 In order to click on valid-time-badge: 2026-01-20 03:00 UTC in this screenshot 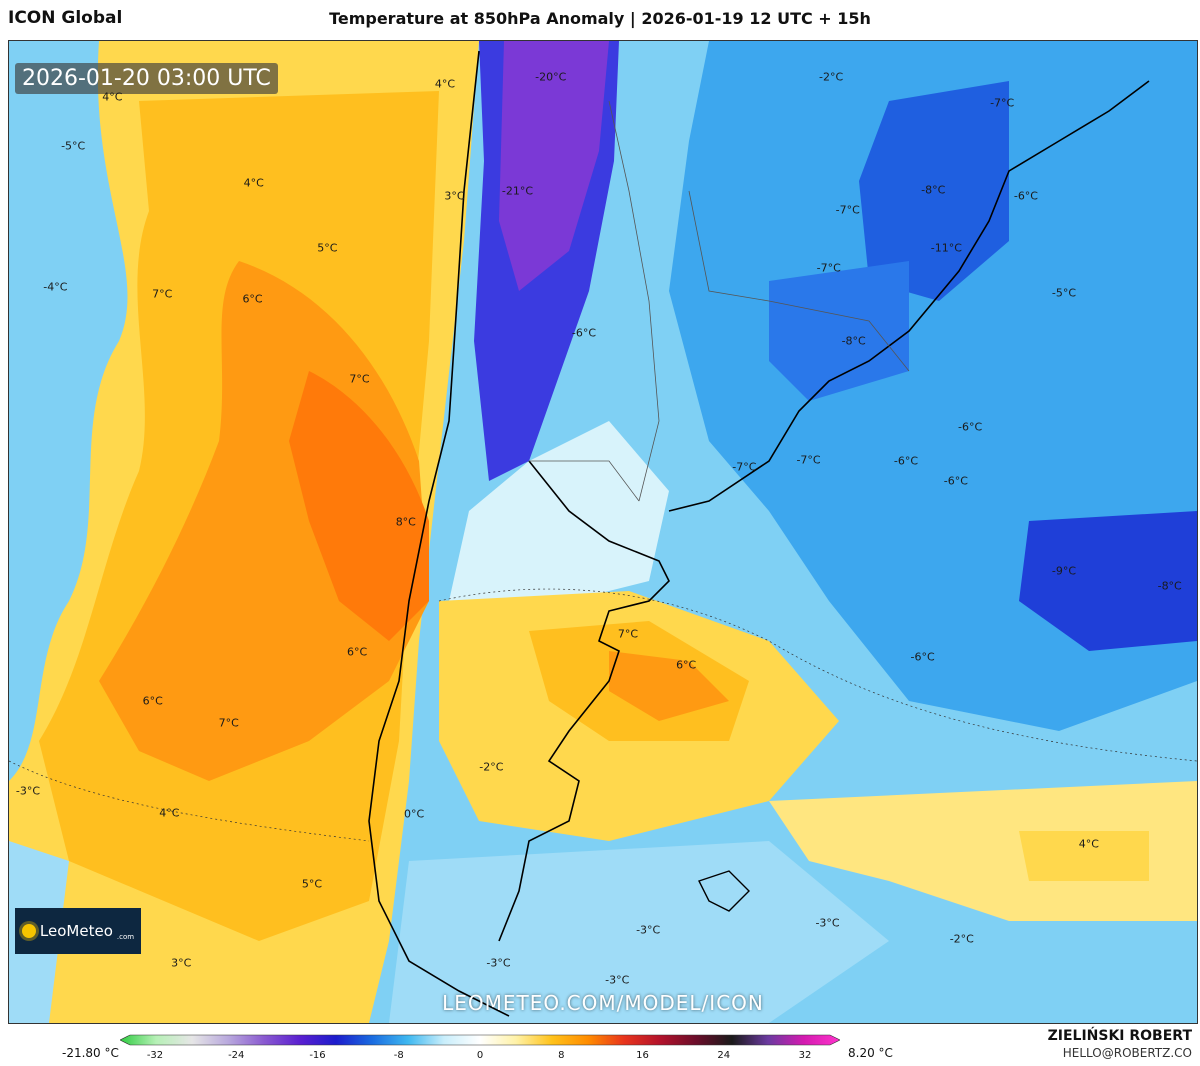, I will do `click(146, 78)`.